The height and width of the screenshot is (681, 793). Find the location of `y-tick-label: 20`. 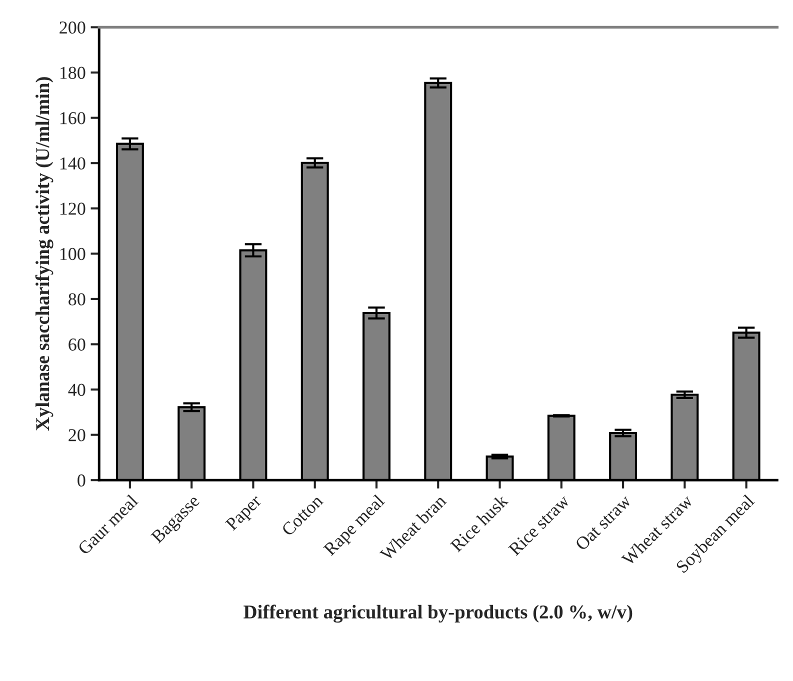

y-tick-label: 20 is located at coordinates (77, 435).